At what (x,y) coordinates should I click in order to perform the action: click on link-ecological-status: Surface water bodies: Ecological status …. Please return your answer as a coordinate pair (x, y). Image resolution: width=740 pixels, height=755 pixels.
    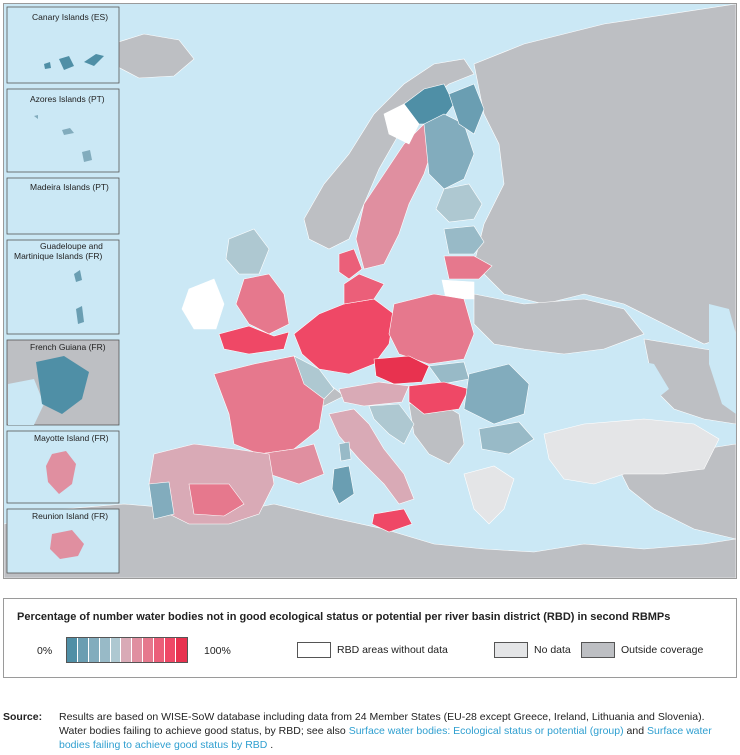
    Looking at the image, I should click on (486, 731).